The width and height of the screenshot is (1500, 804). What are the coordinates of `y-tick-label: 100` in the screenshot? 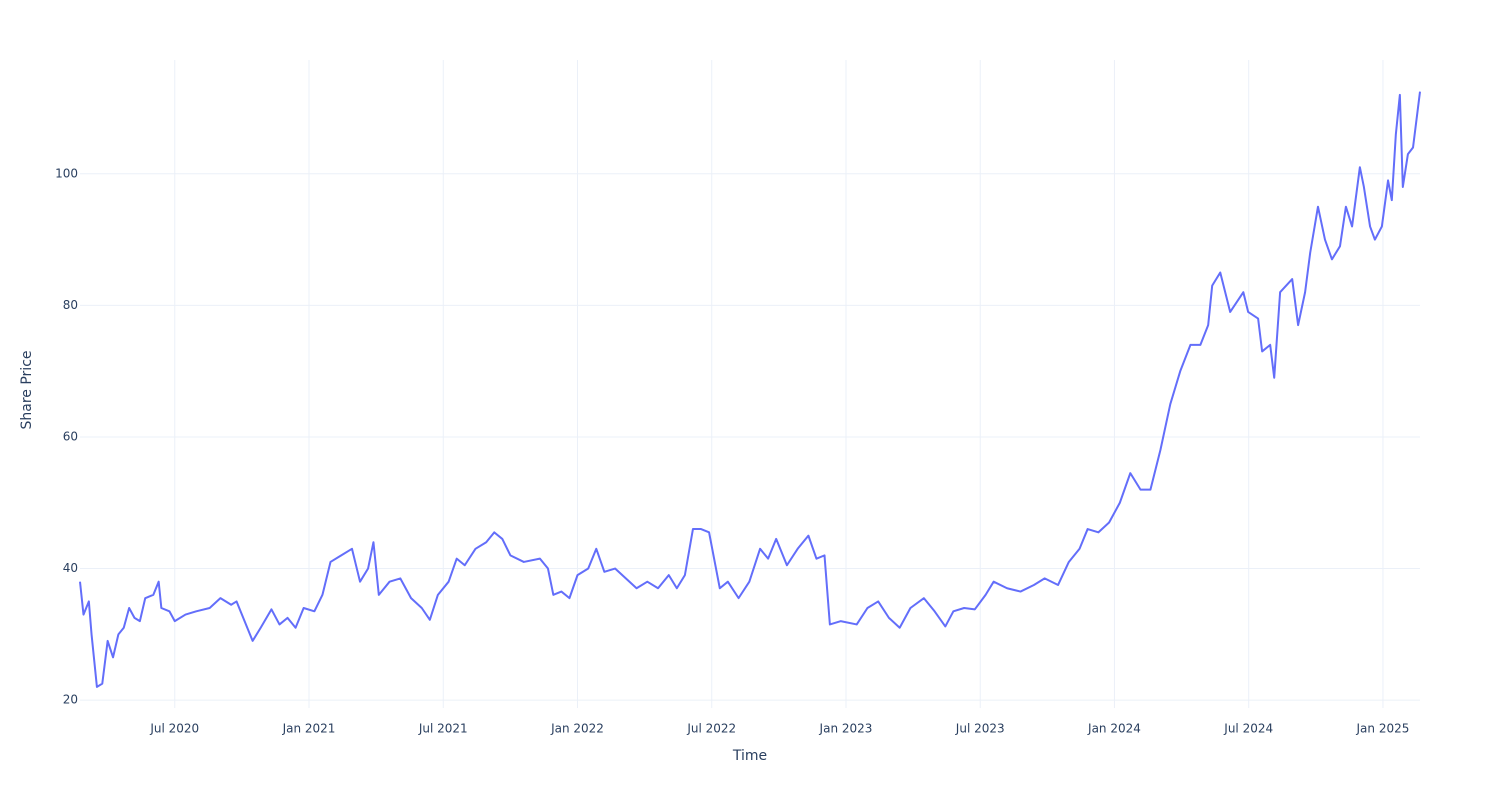 It's located at (66, 173).